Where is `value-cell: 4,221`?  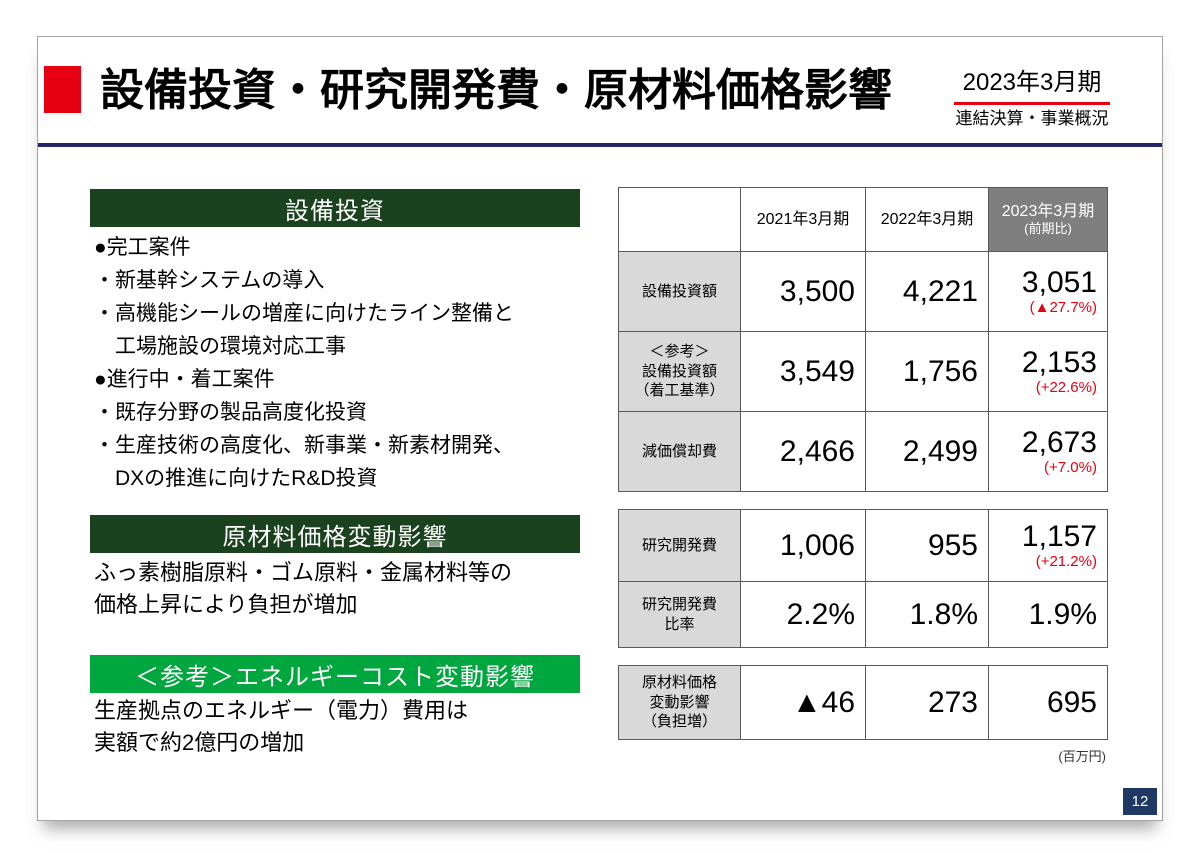 value-cell: 4,221 is located at coordinates (926, 291).